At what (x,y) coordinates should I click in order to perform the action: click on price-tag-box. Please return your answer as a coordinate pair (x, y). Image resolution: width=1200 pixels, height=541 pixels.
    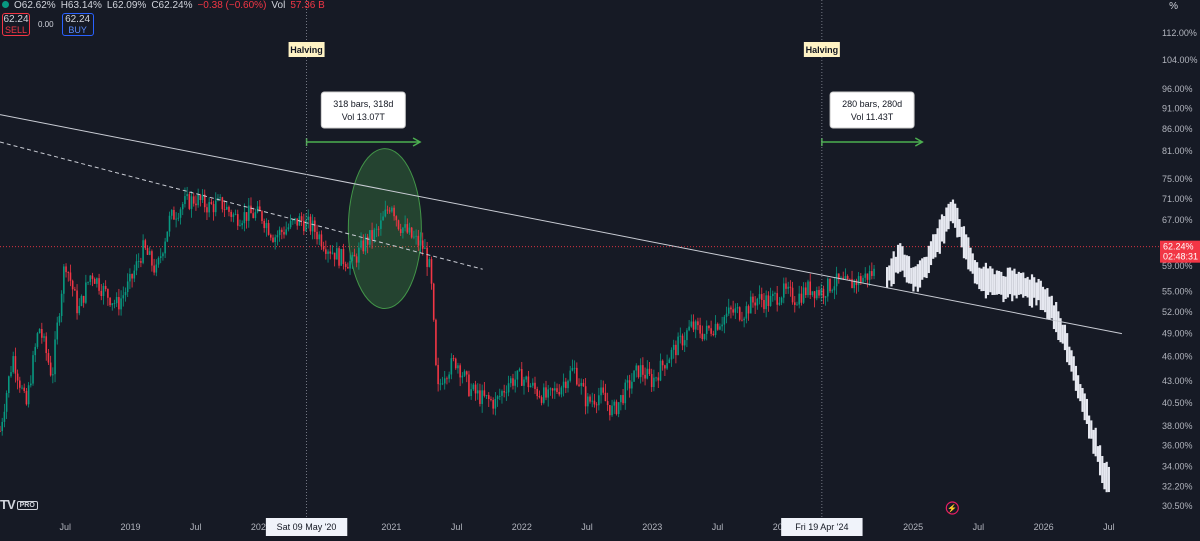
    Looking at the image, I should click on (1180, 251).